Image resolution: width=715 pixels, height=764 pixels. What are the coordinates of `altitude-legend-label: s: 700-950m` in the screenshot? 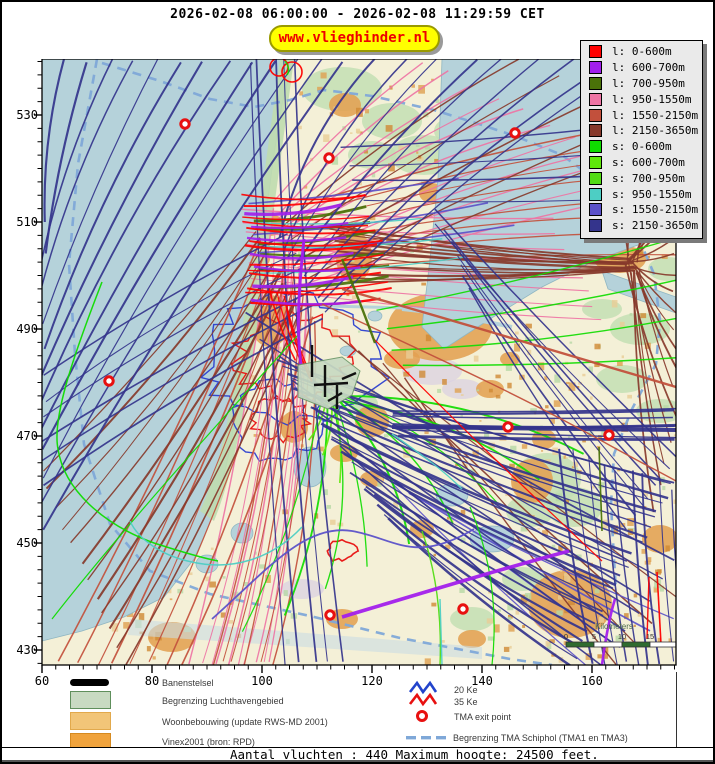 It's located at (648, 178).